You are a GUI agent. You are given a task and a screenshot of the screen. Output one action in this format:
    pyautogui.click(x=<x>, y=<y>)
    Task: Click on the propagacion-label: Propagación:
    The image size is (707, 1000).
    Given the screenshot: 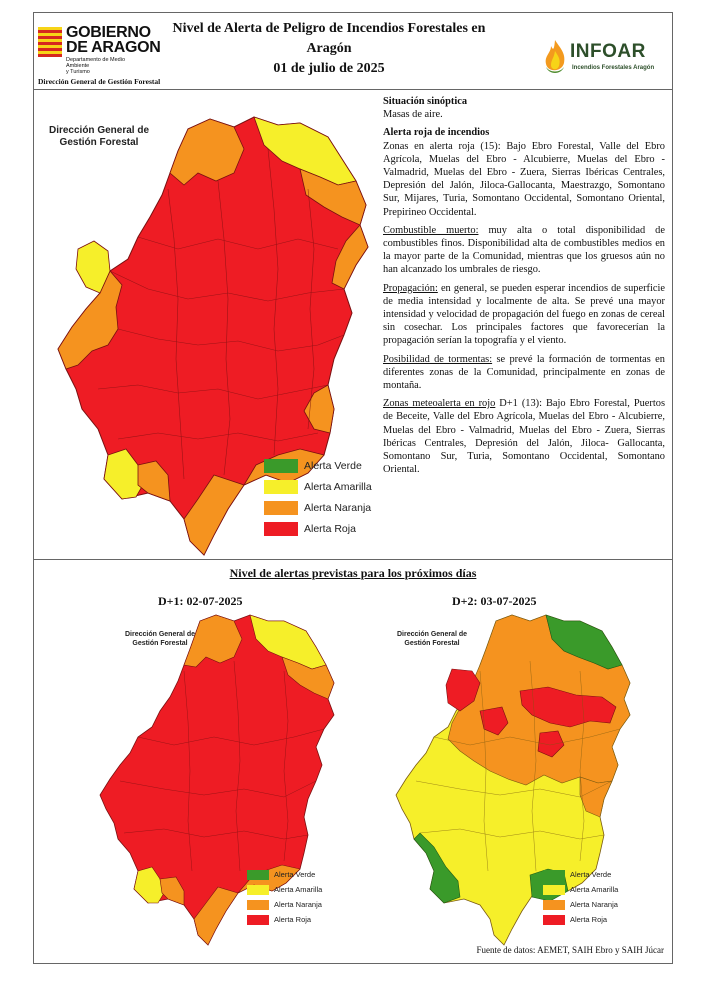 What is the action you would take?
    pyautogui.click(x=410, y=288)
    